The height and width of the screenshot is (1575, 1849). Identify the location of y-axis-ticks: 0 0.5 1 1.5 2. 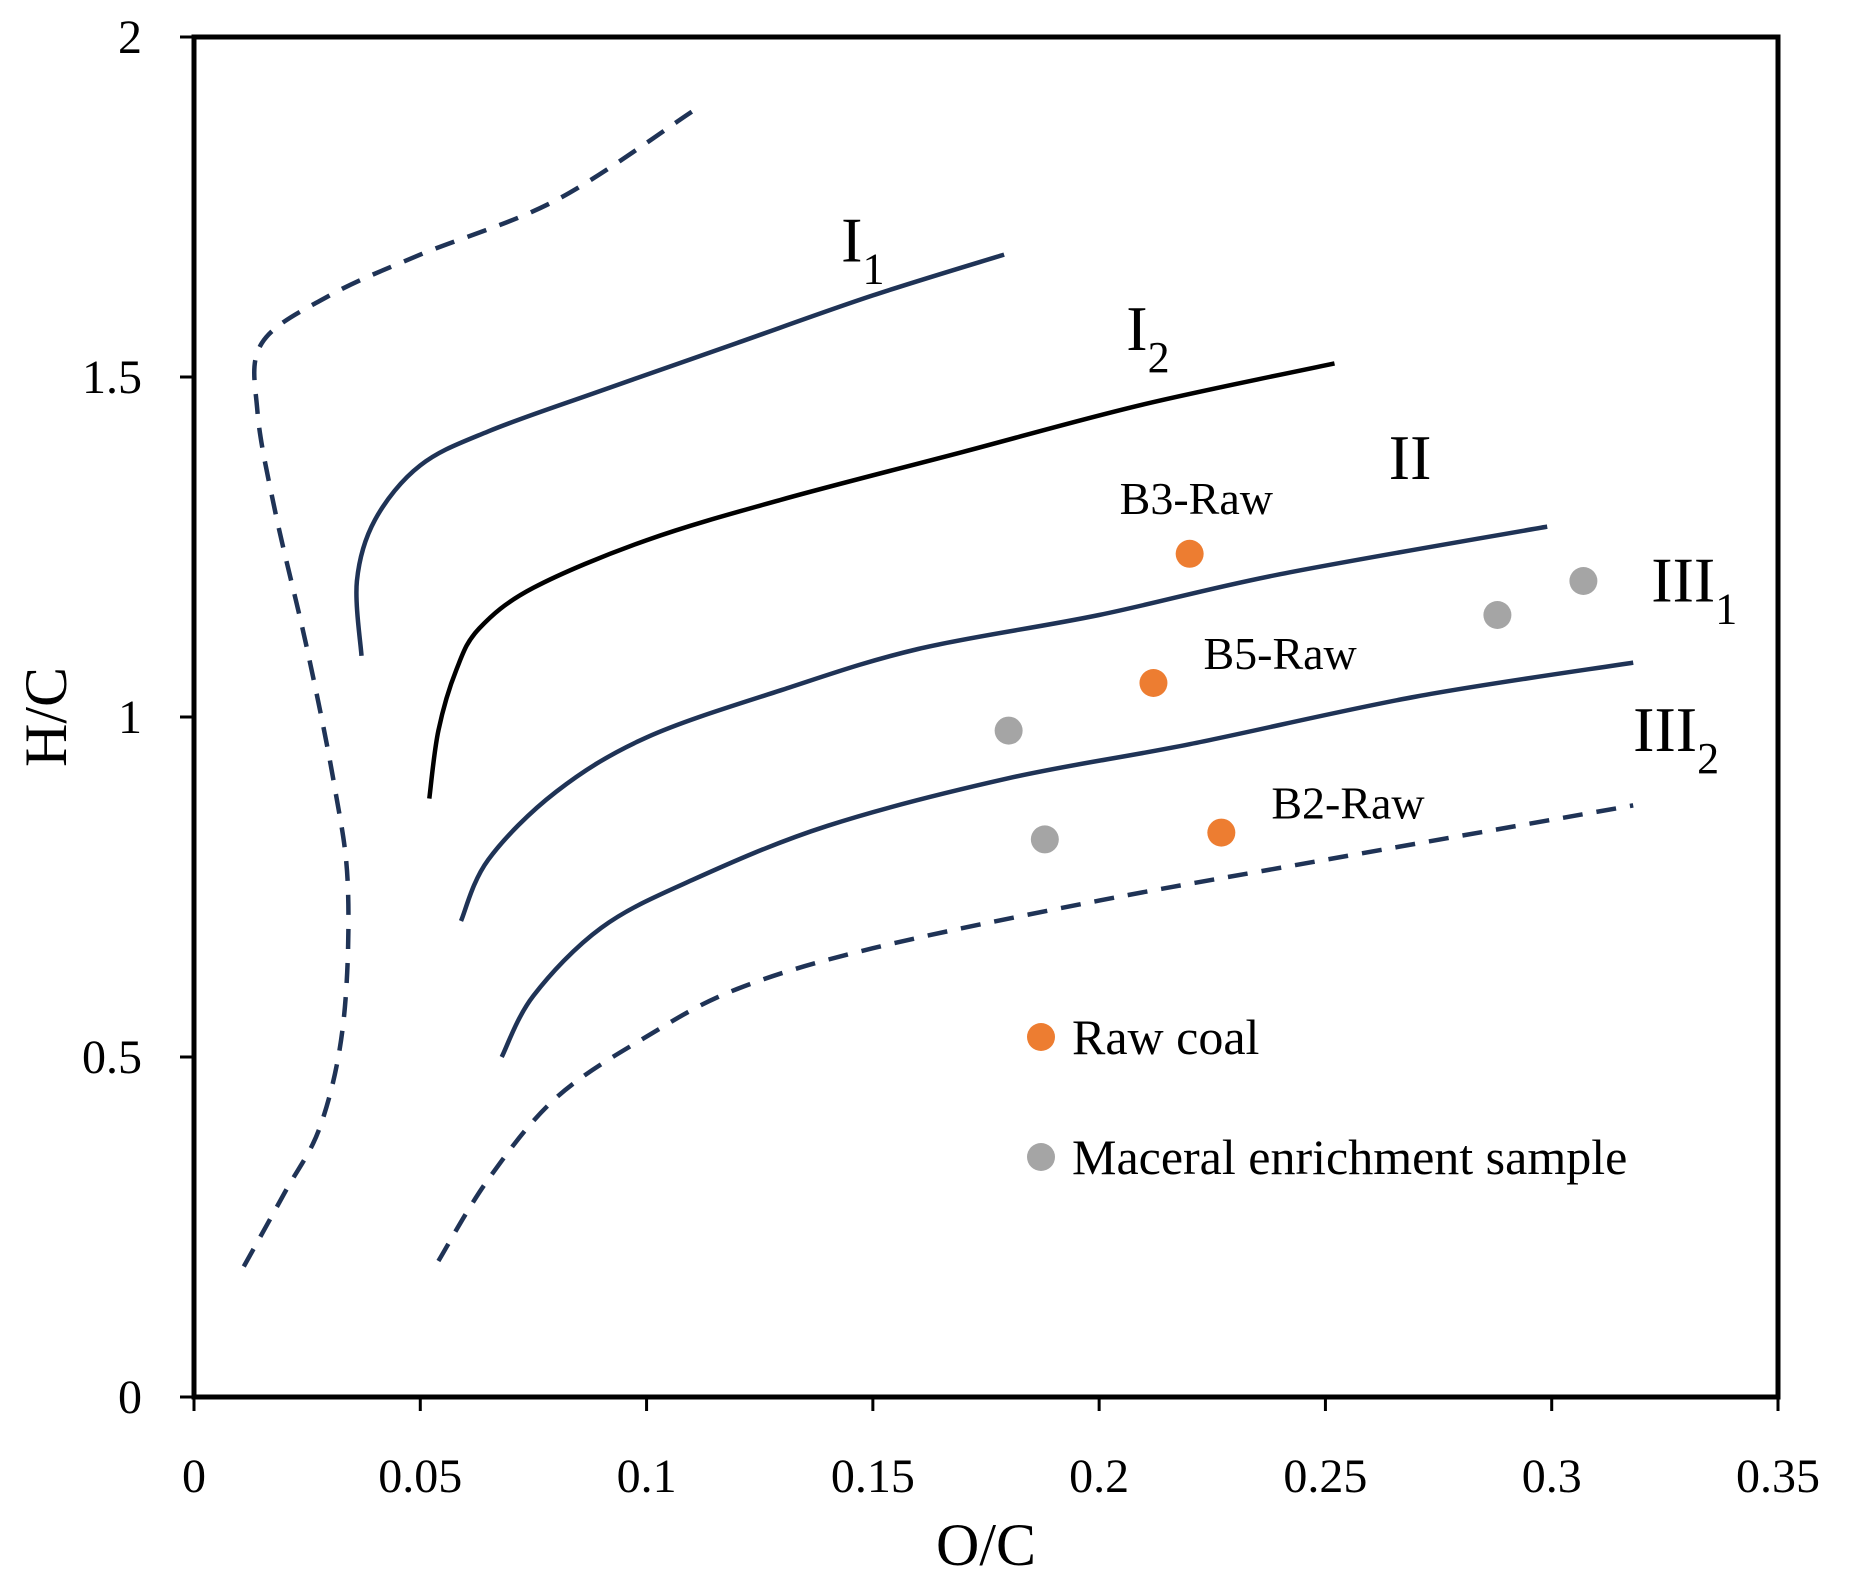
(138, 717).